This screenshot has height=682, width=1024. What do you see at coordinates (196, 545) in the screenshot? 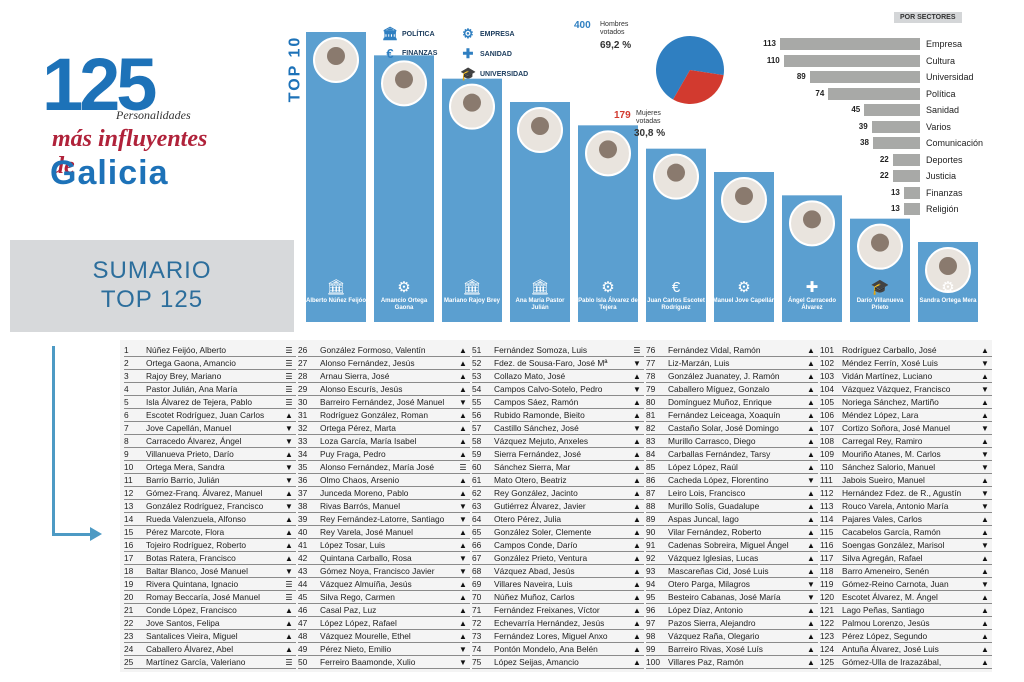
I see `person-name: Tojeiro Rodríguez, Roberto` at bounding box center [196, 545].